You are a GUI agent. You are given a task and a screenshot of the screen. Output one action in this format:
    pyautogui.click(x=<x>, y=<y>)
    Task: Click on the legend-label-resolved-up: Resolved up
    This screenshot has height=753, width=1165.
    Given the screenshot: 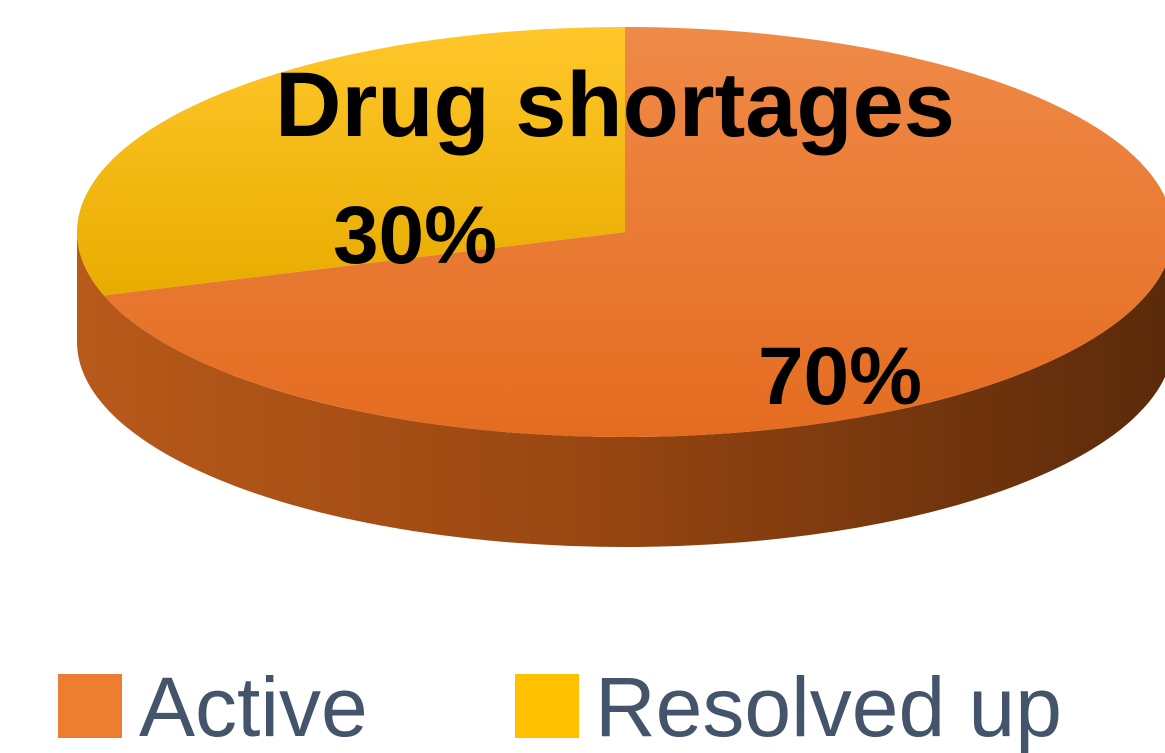 What is the action you would take?
    pyautogui.click(x=828, y=706)
    